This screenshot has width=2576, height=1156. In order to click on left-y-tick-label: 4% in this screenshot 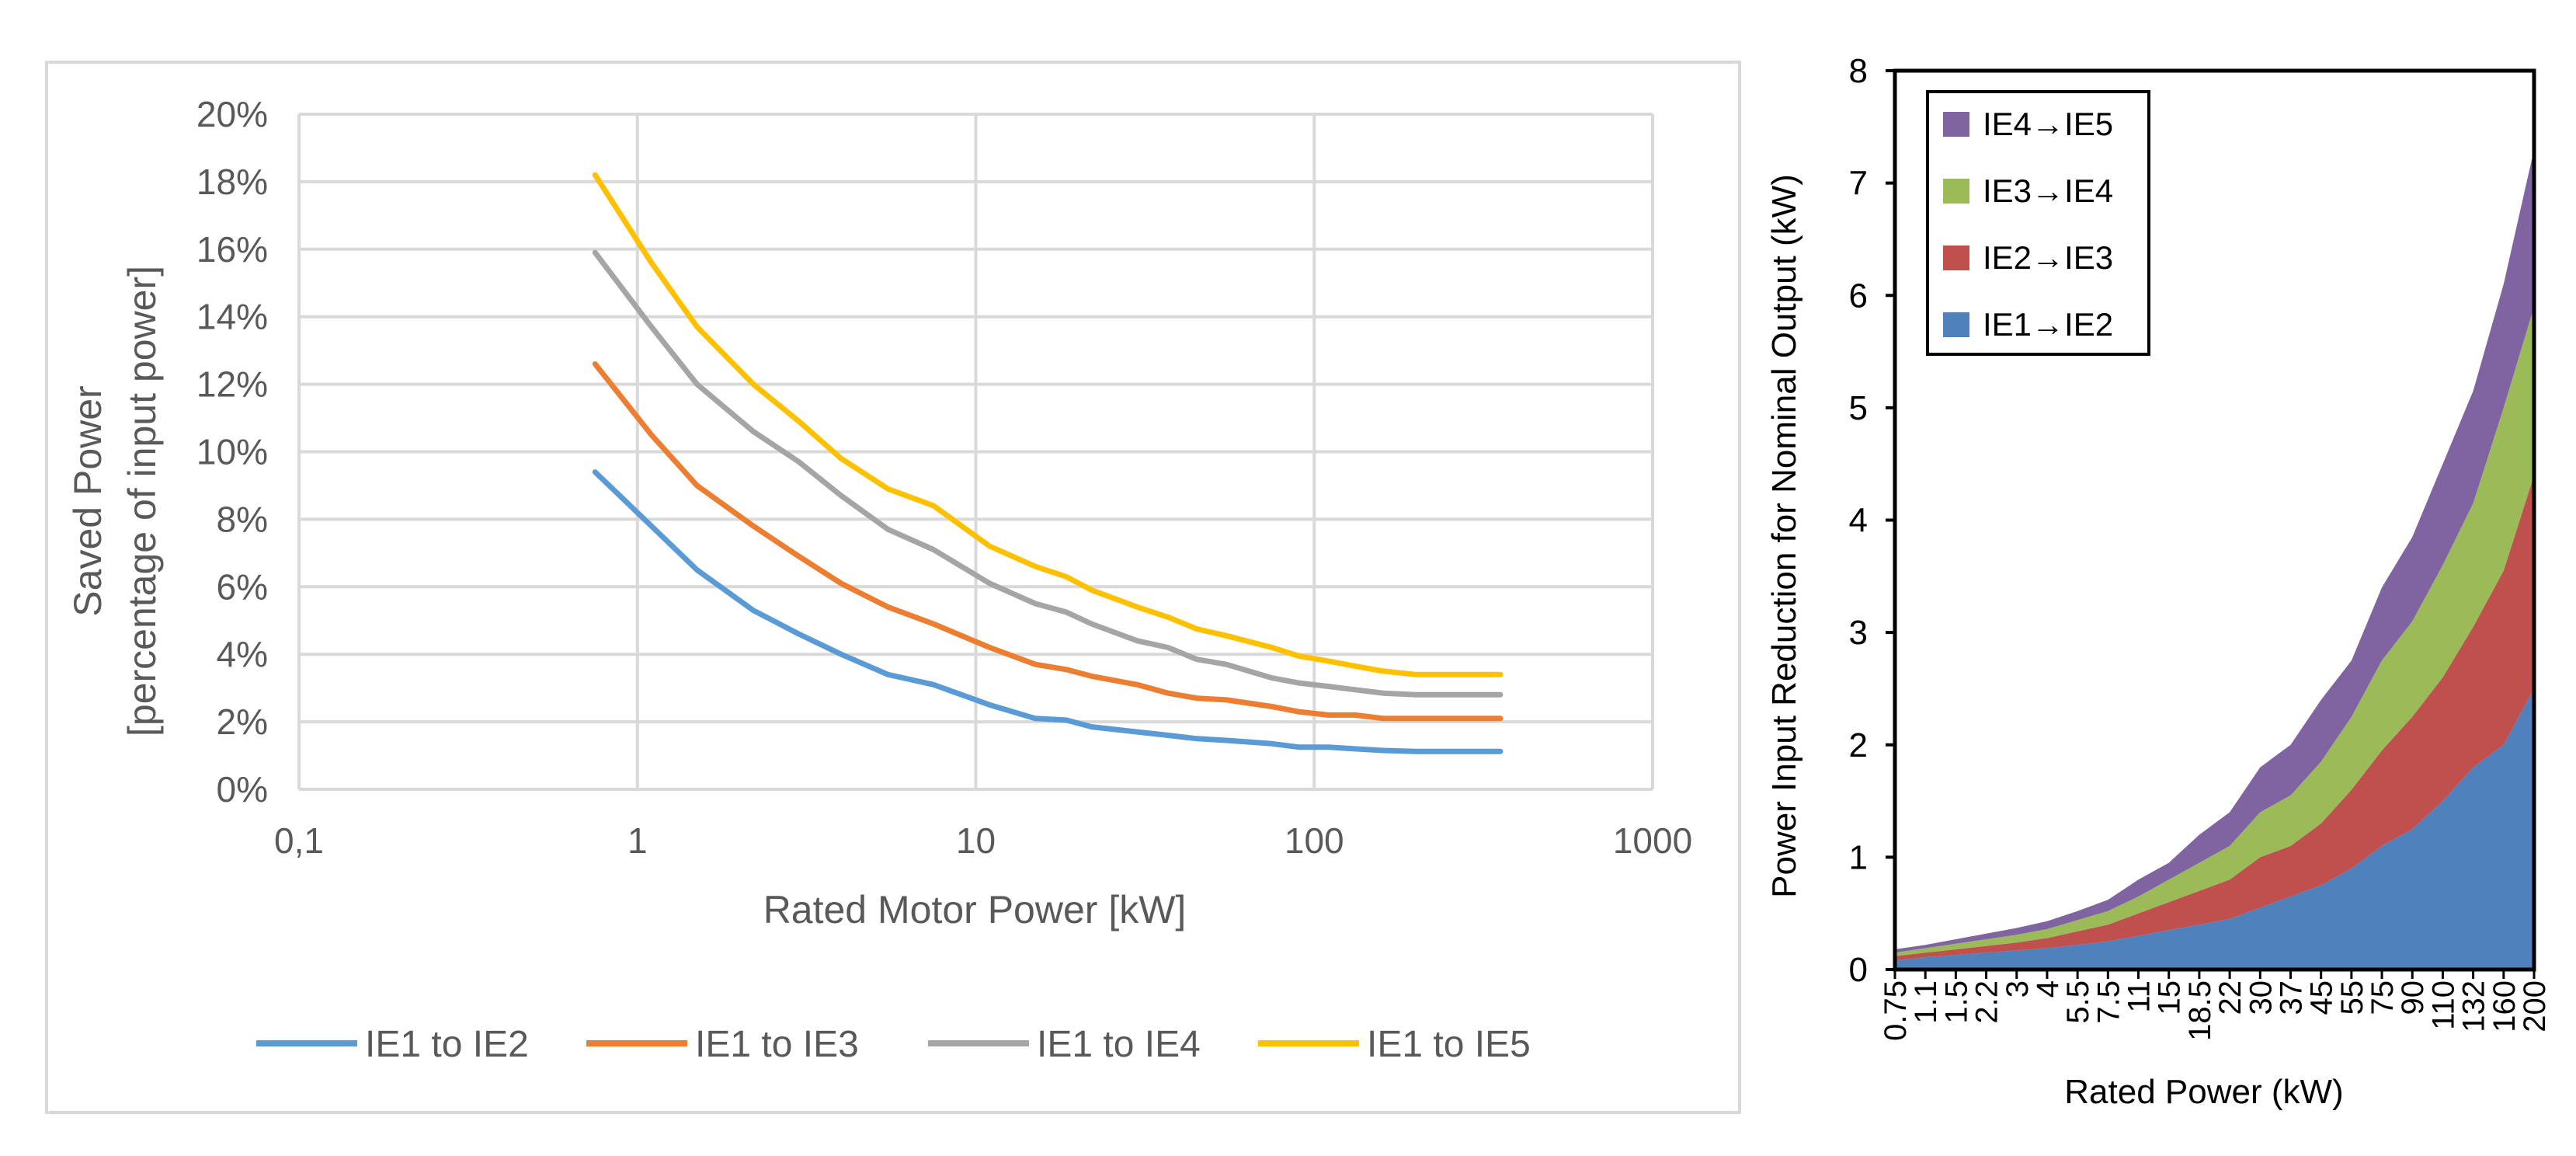, I will do `click(242, 654)`.